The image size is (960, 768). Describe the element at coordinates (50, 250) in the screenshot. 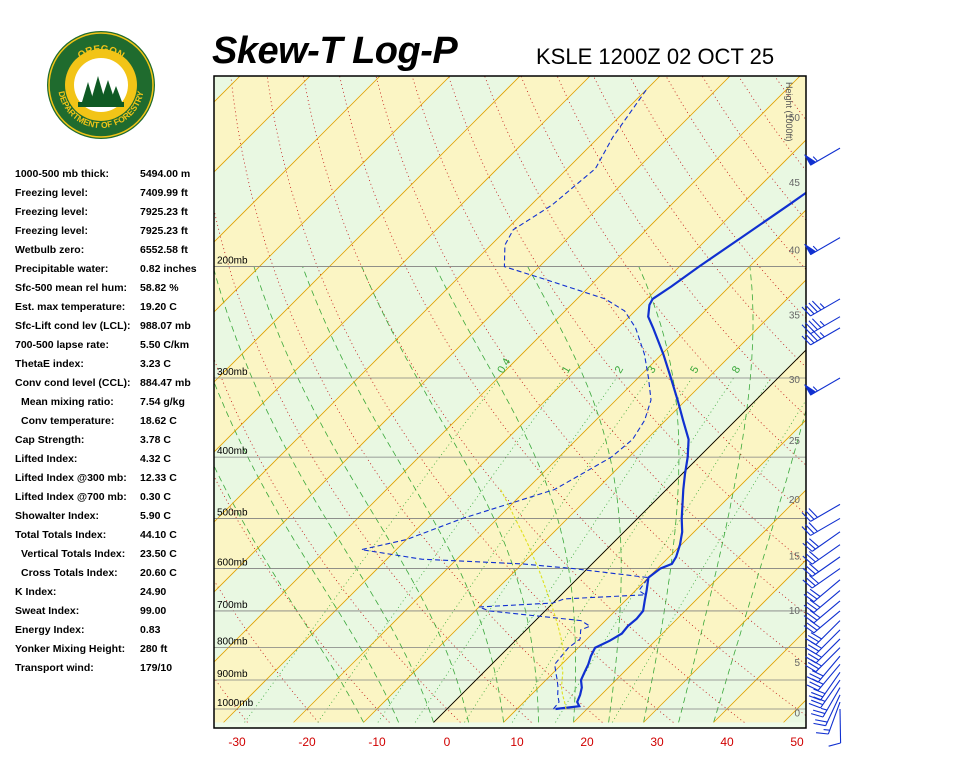

I see `index-label: Wetbulb zero:` at that location.